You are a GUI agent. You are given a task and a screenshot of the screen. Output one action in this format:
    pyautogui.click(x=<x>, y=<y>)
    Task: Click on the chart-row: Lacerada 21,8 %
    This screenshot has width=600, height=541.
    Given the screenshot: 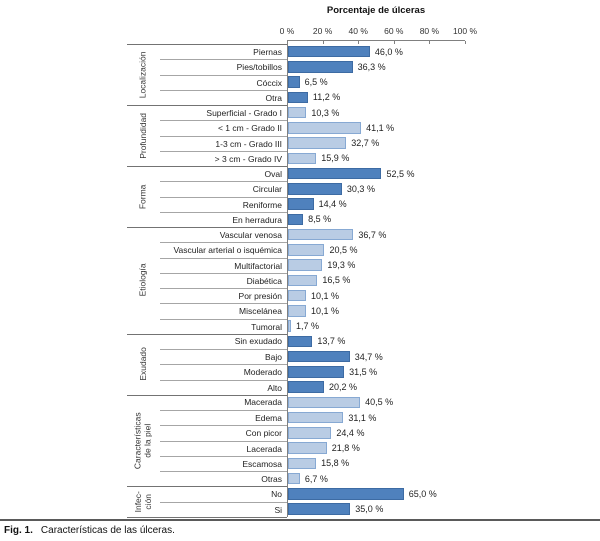 What is the action you would take?
    pyautogui.click(x=353, y=448)
    